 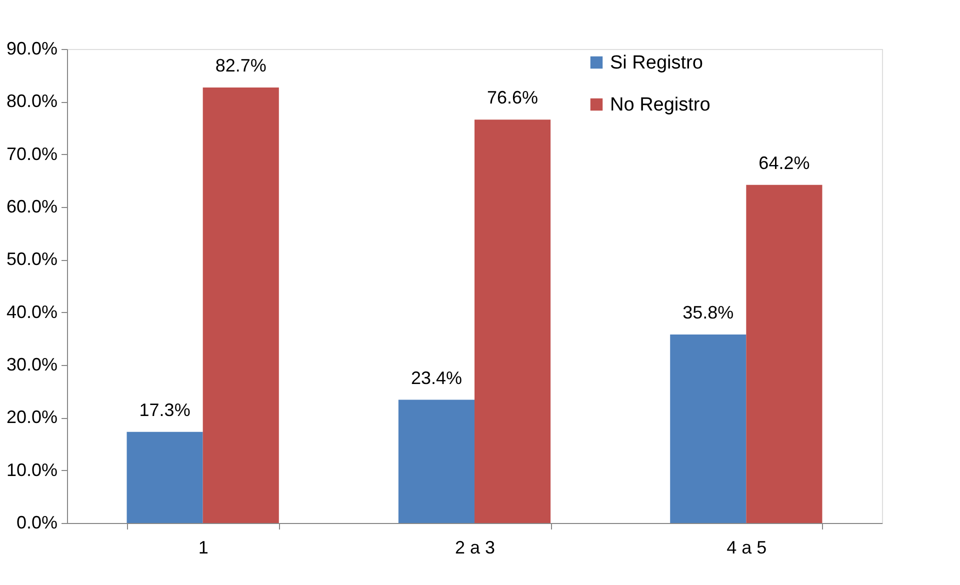 What do you see at coordinates (203, 548) in the screenshot?
I see `x-tick-label: 1` at bounding box center [203, 548].